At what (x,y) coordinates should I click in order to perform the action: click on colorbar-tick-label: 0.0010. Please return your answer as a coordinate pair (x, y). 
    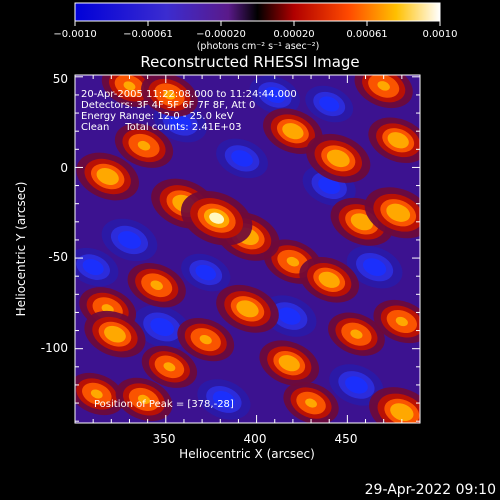
    Looking at the image, I should click on (440, 34).